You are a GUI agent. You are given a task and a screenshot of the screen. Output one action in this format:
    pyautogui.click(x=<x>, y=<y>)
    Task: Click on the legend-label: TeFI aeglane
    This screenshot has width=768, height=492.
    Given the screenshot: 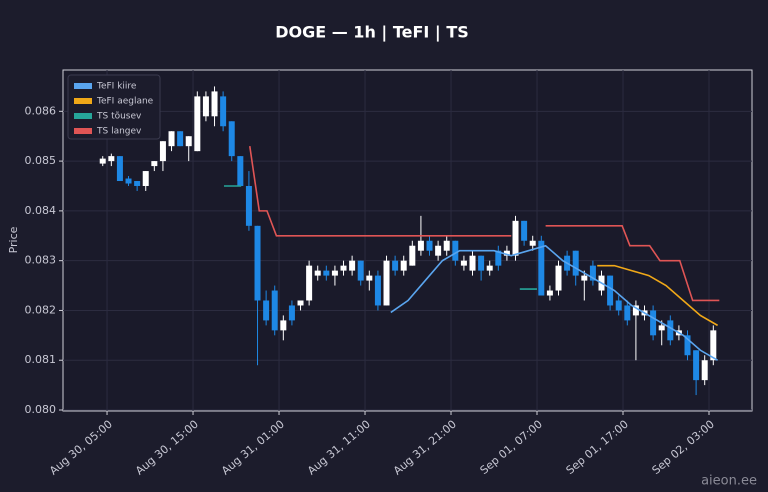 What is the action you would take?
    pyautogui.click(x=125, y=102)
    